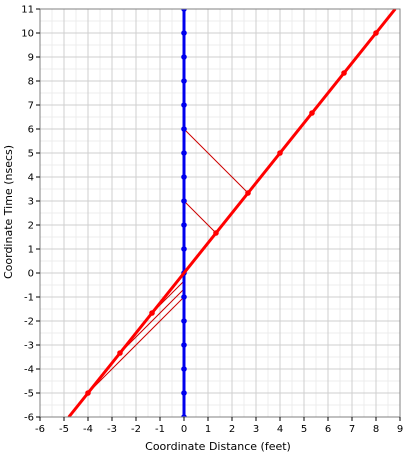  What do you see at coordinates (256, 429) in the screenshot?
I see `x-tick-label: 3` at bounding box center [256, 429].